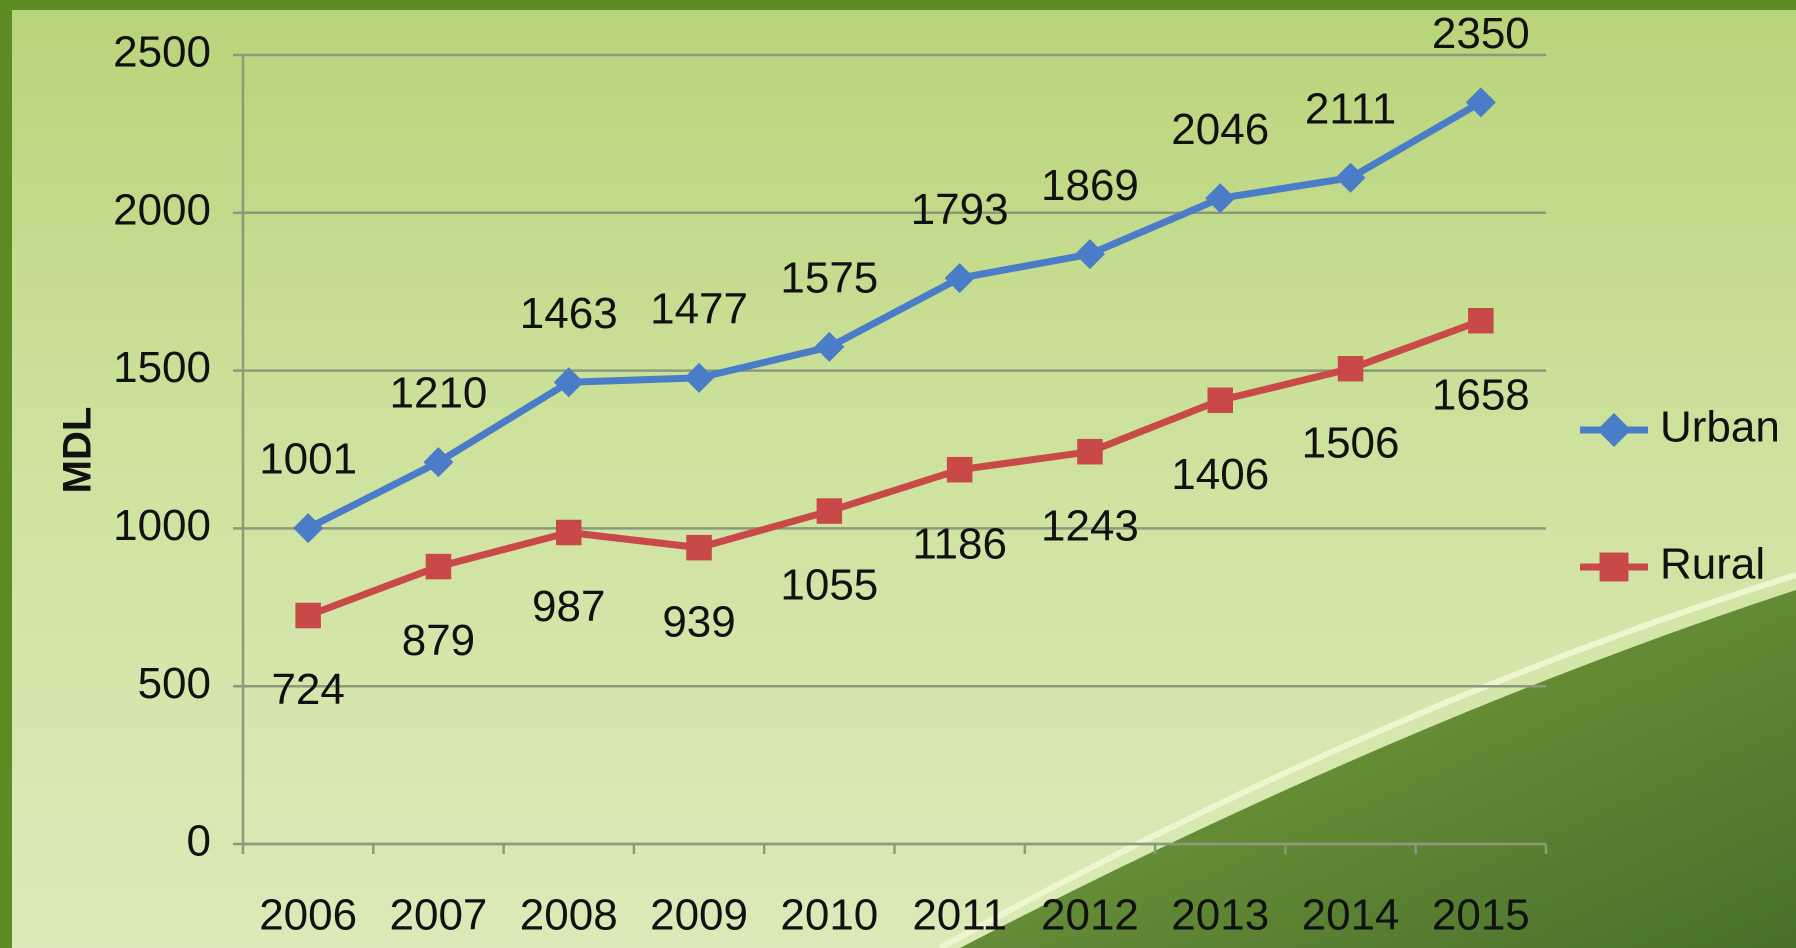 The image size is (1796, 948). Describe the element at coordinates (307, 689) in the screenshot. I see `data-label: 724` at that location.